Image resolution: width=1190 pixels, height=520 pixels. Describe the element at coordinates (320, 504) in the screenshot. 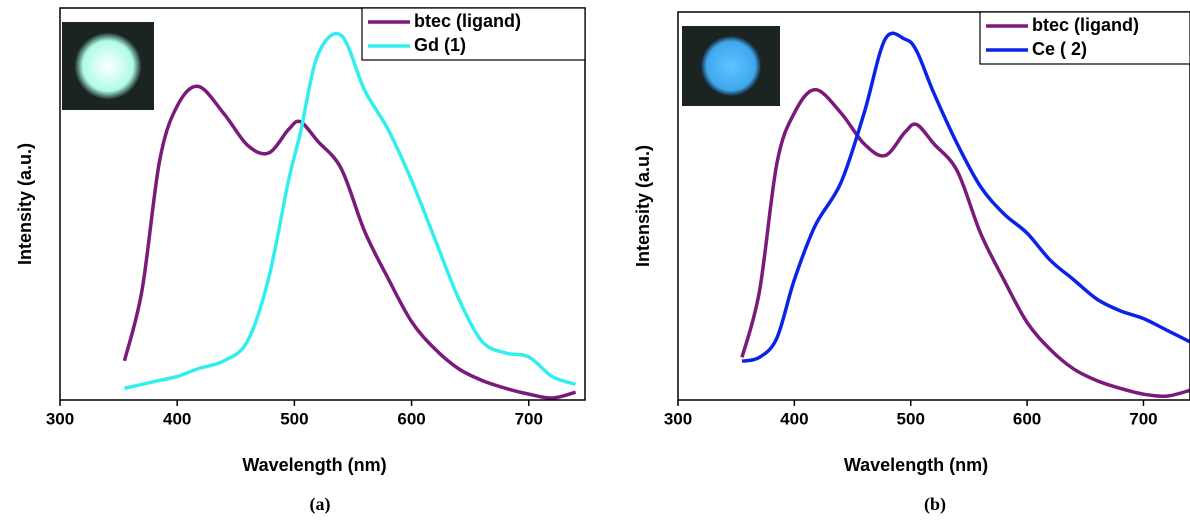

I see `caption: (a)` at that location.